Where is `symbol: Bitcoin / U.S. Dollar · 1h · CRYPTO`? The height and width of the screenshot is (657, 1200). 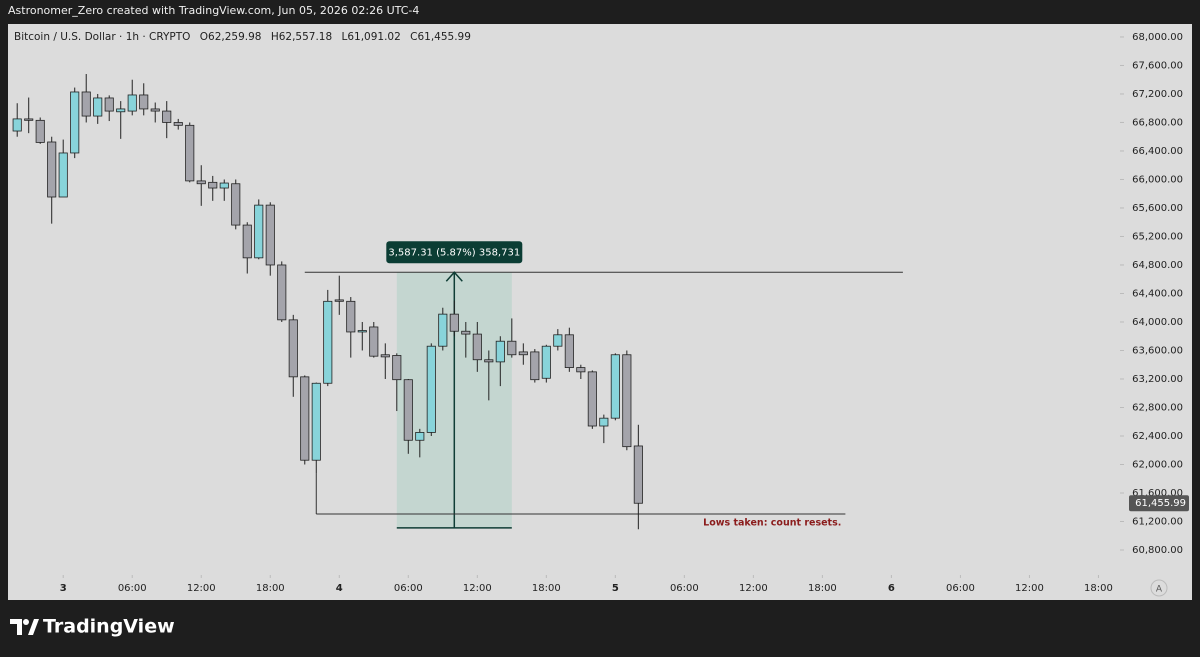 symbol: Bitcoin / U.S. Dollar · 1h · CRYPTO is located at coordinates (102, 37).